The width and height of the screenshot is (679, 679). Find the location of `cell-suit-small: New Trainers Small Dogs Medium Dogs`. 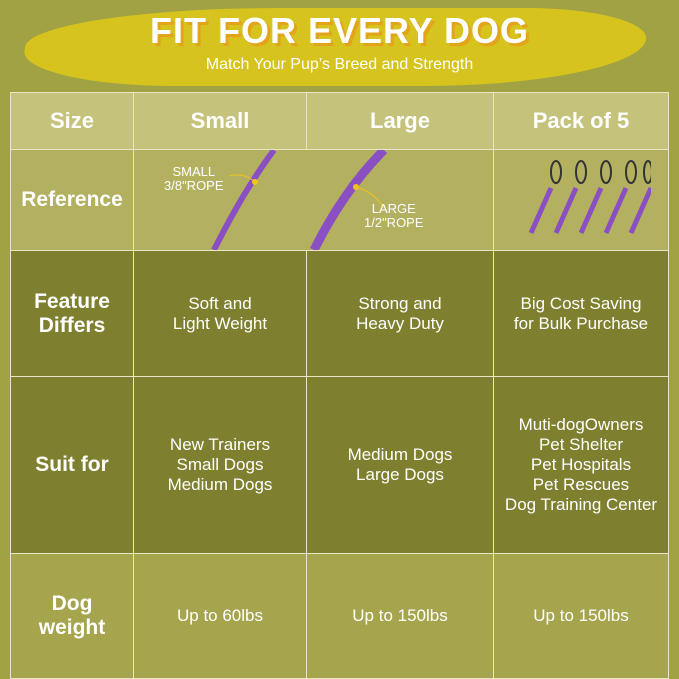

cell-suit-small: New Trainers Small Dogs Medium Dogs is located at coordinates (220, 465).